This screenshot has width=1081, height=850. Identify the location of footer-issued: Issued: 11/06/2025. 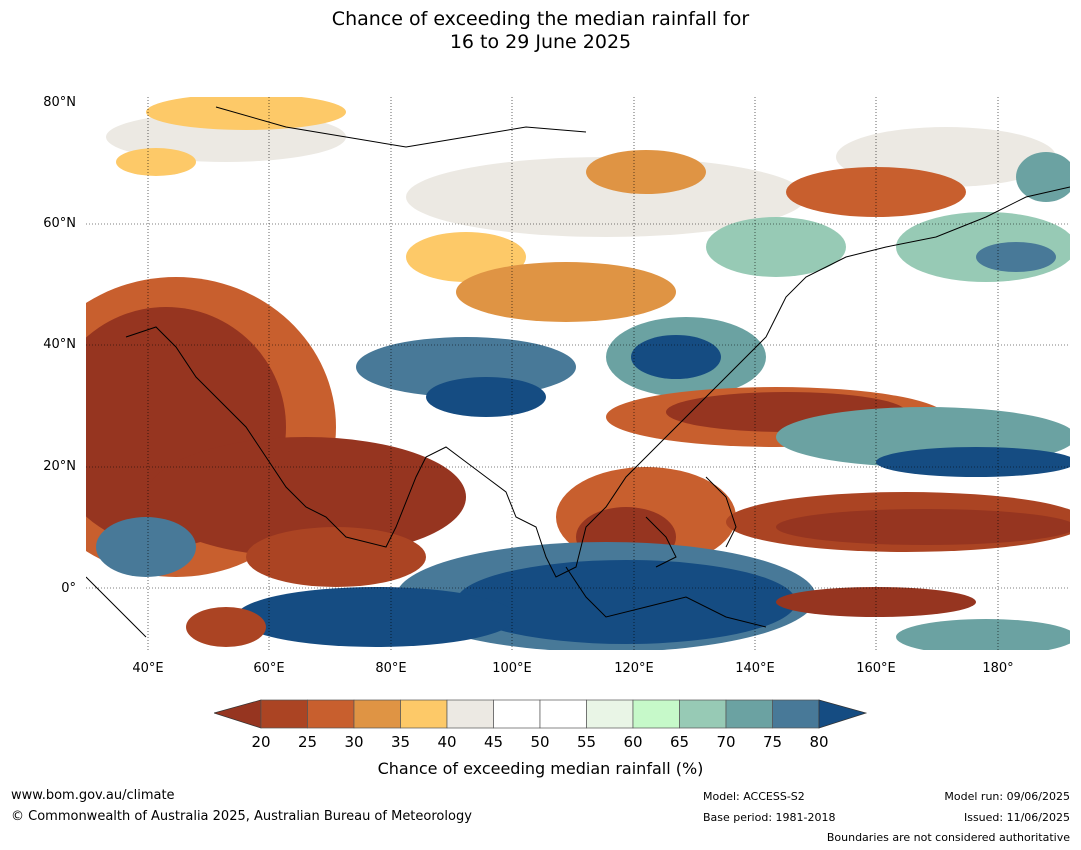
(1016, 817).